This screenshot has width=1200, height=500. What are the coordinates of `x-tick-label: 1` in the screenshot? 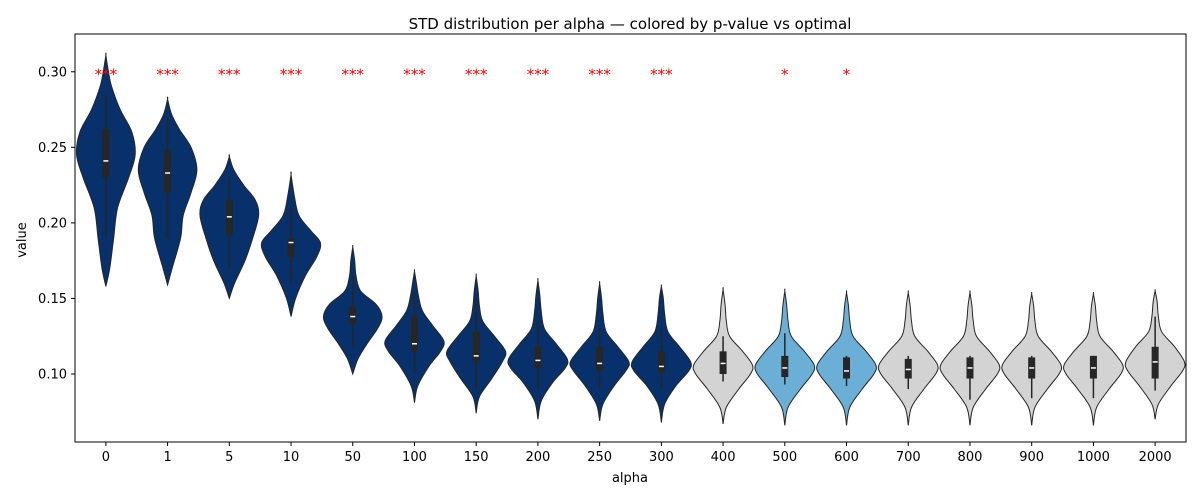 It's located at (167, 457).